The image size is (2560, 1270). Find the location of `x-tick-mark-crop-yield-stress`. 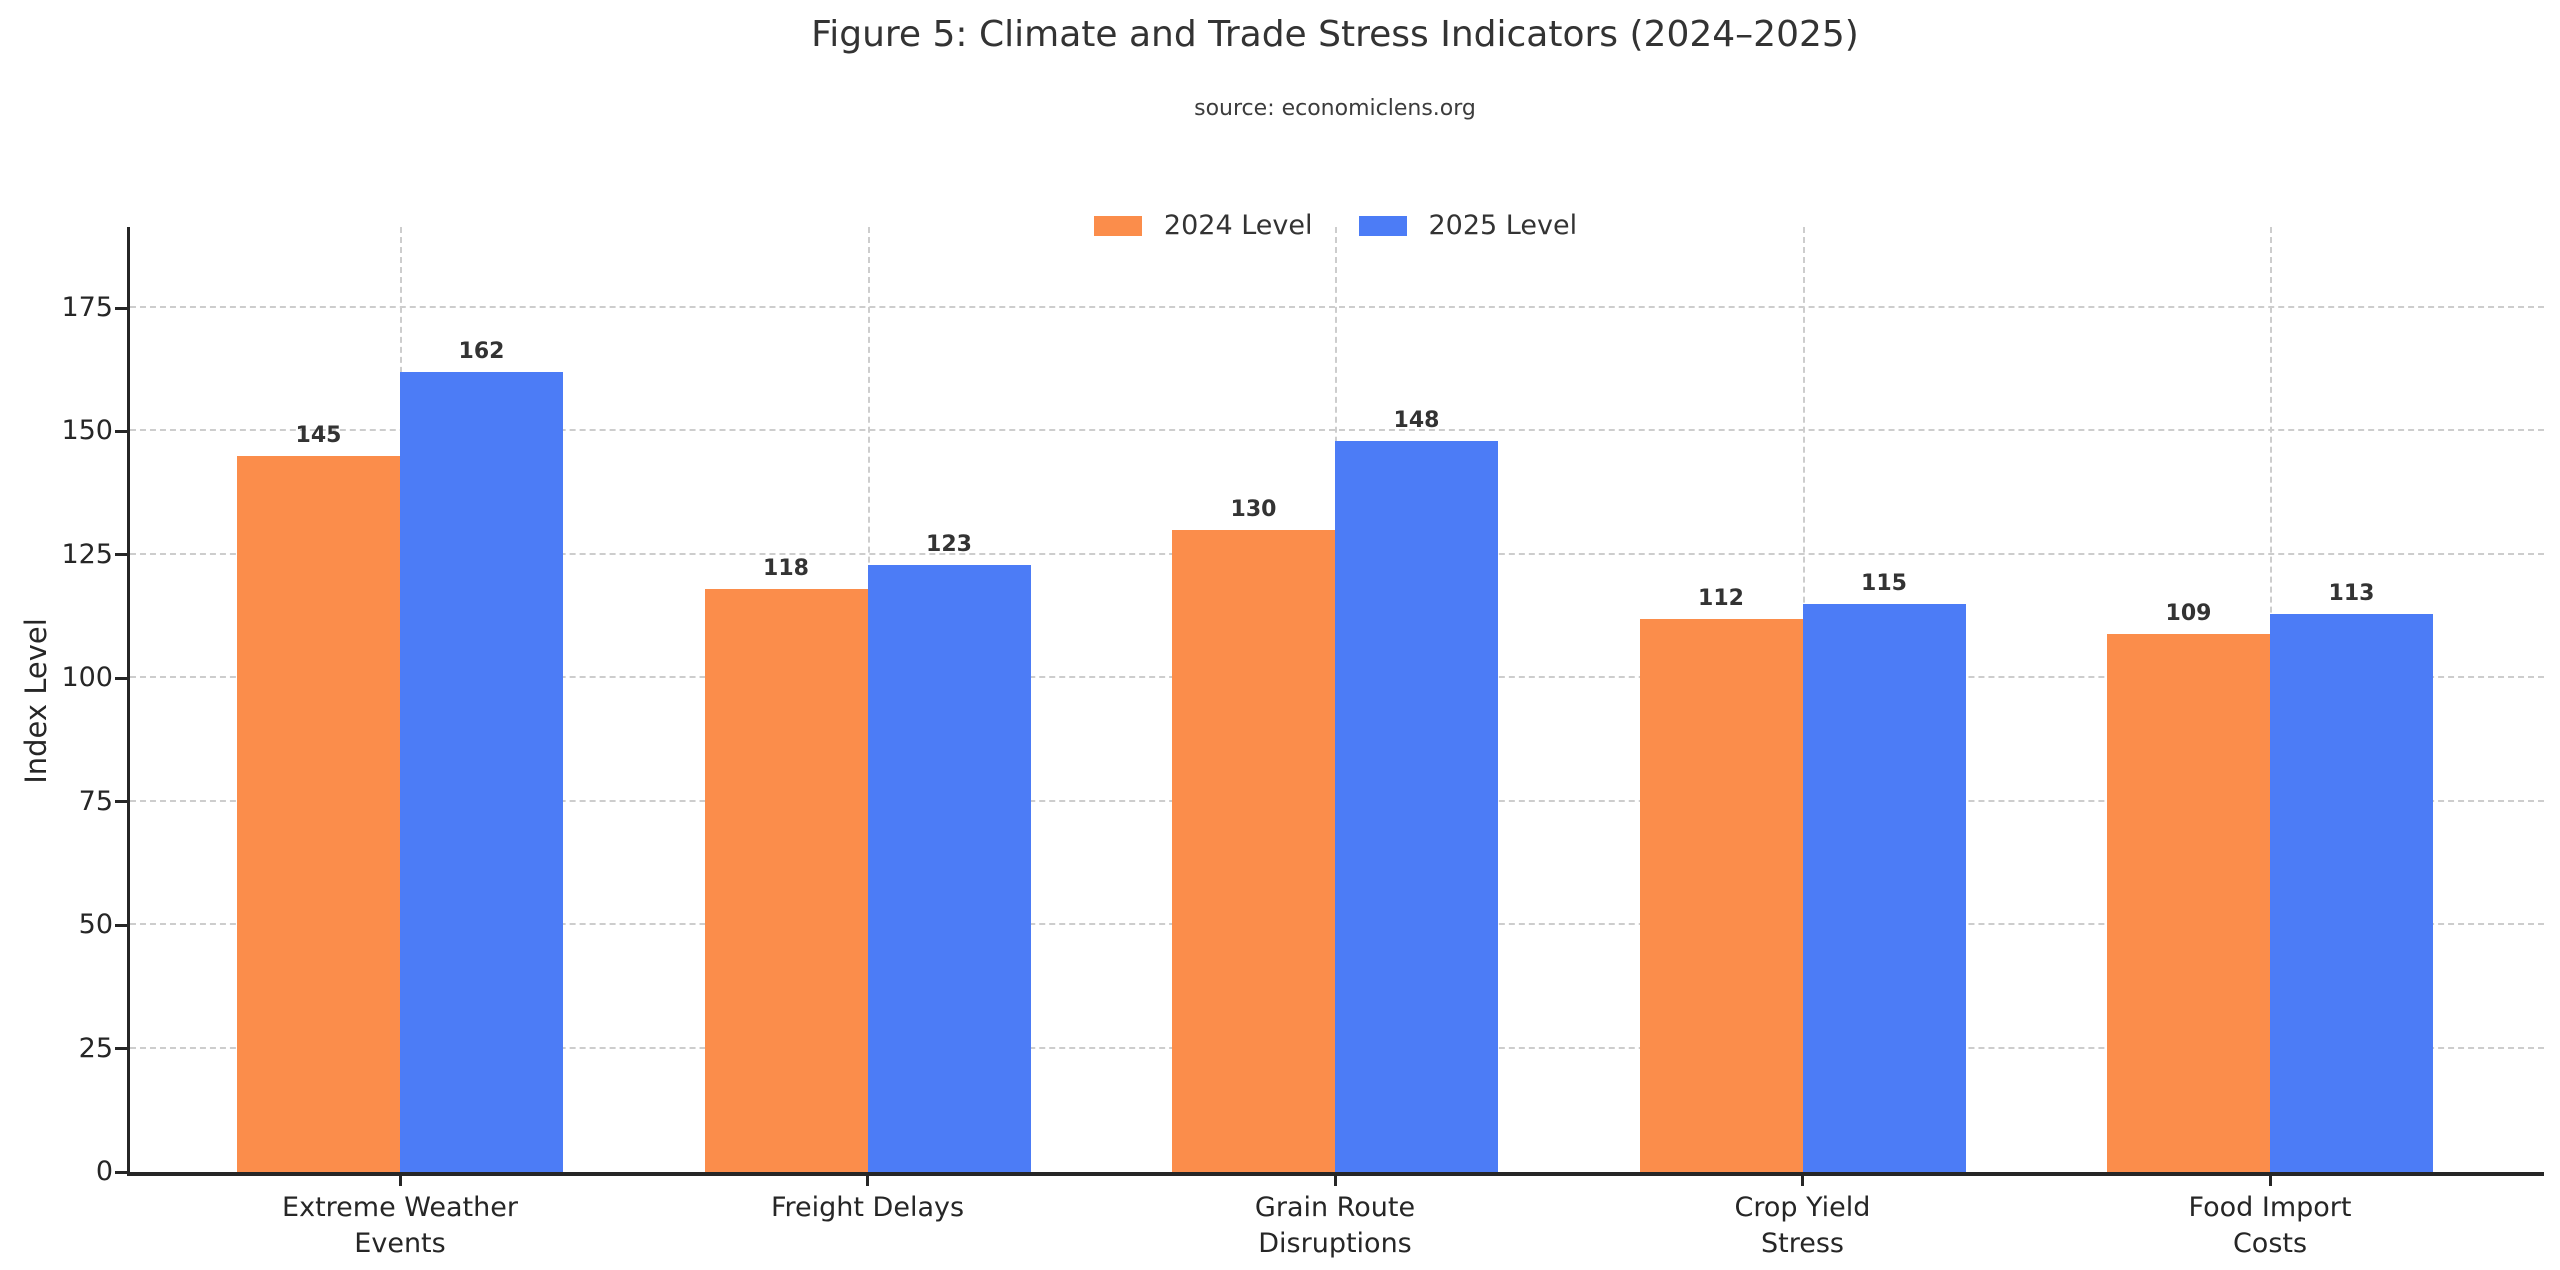

x-tick-mark-crop-yield-stress is located at coordinates (1802, 1181).